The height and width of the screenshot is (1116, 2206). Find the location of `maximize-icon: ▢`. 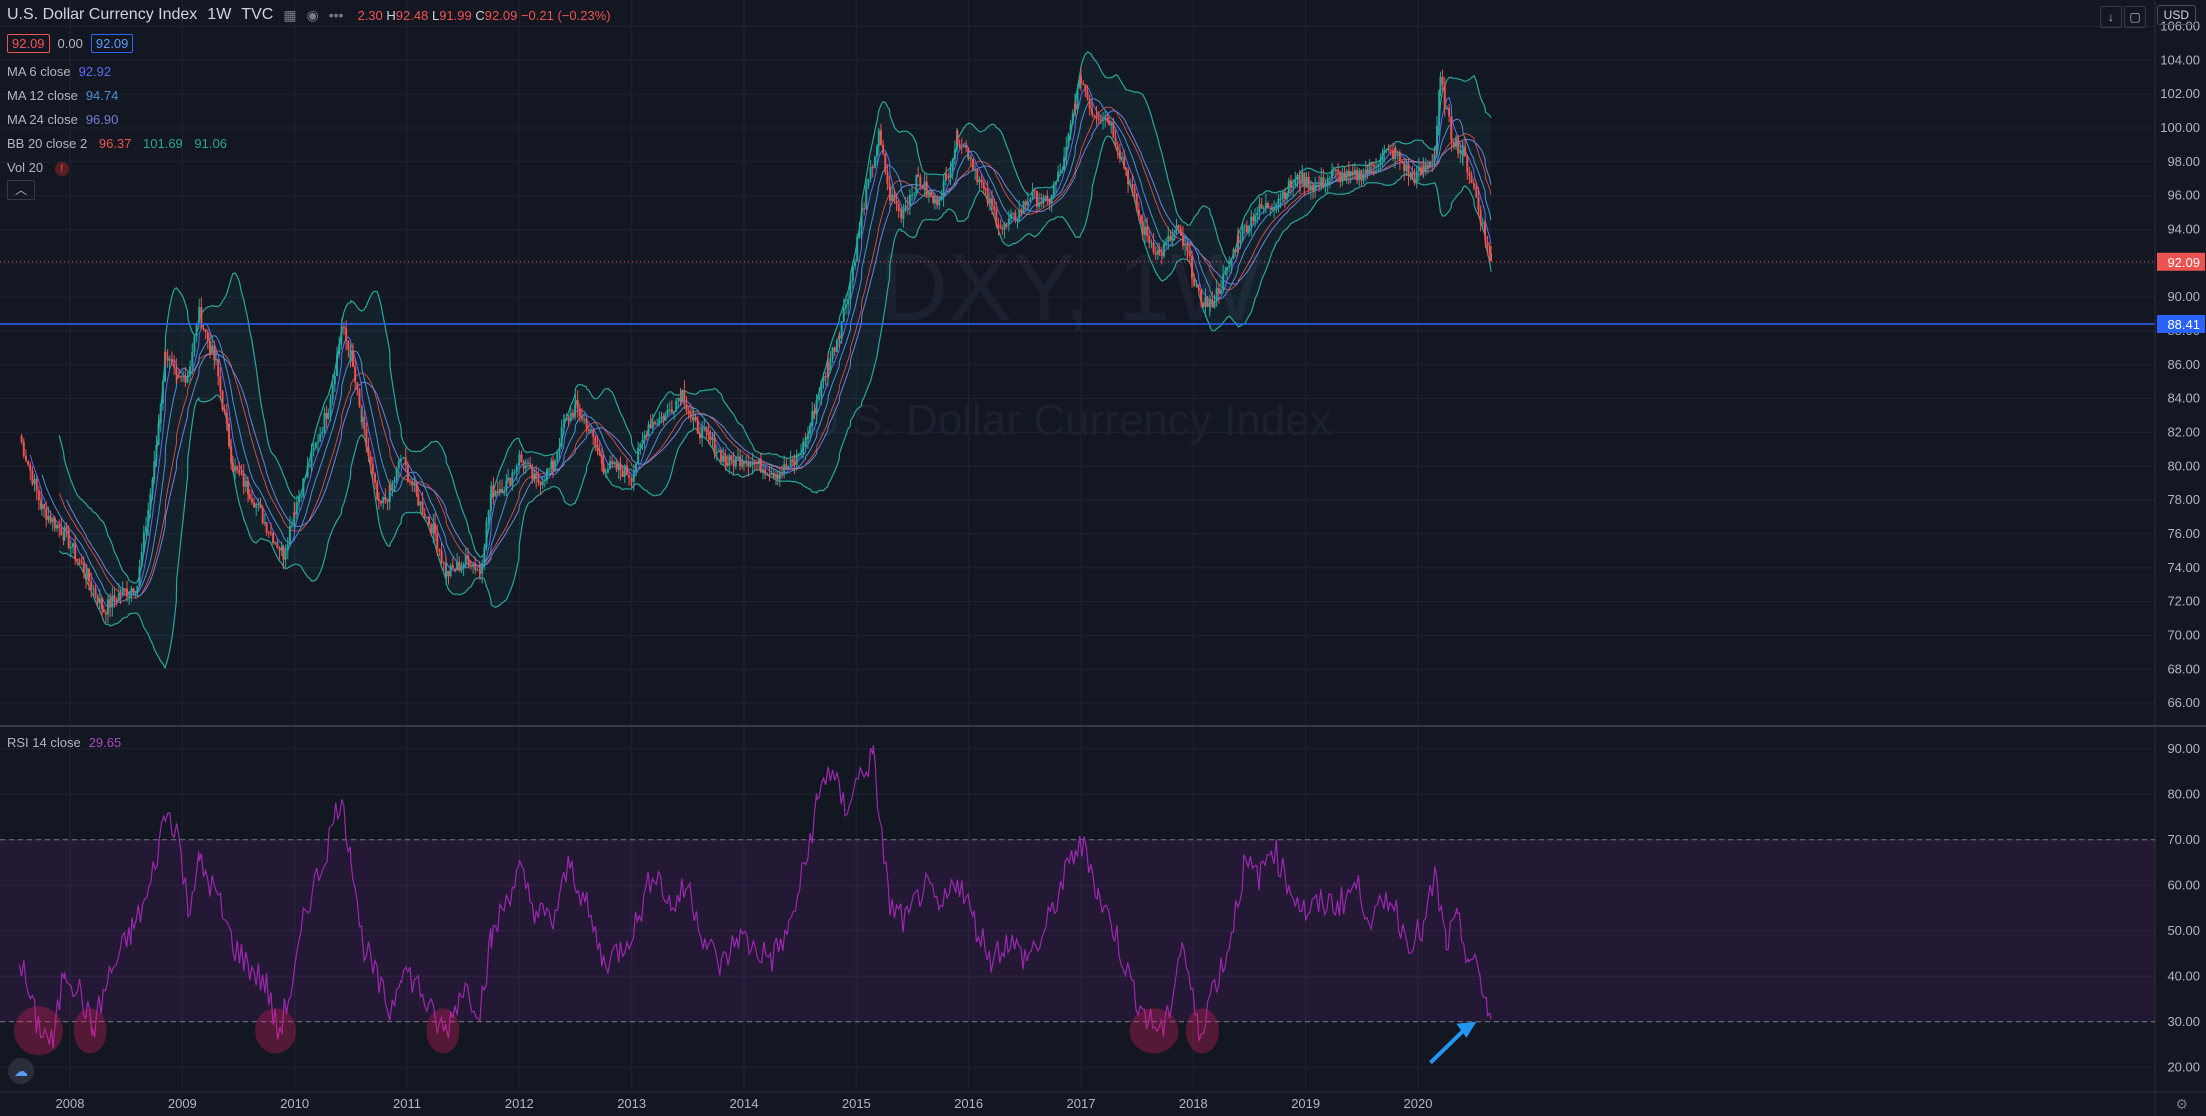

maximize-icon: ▢ is located at coordinates (2135, 17).